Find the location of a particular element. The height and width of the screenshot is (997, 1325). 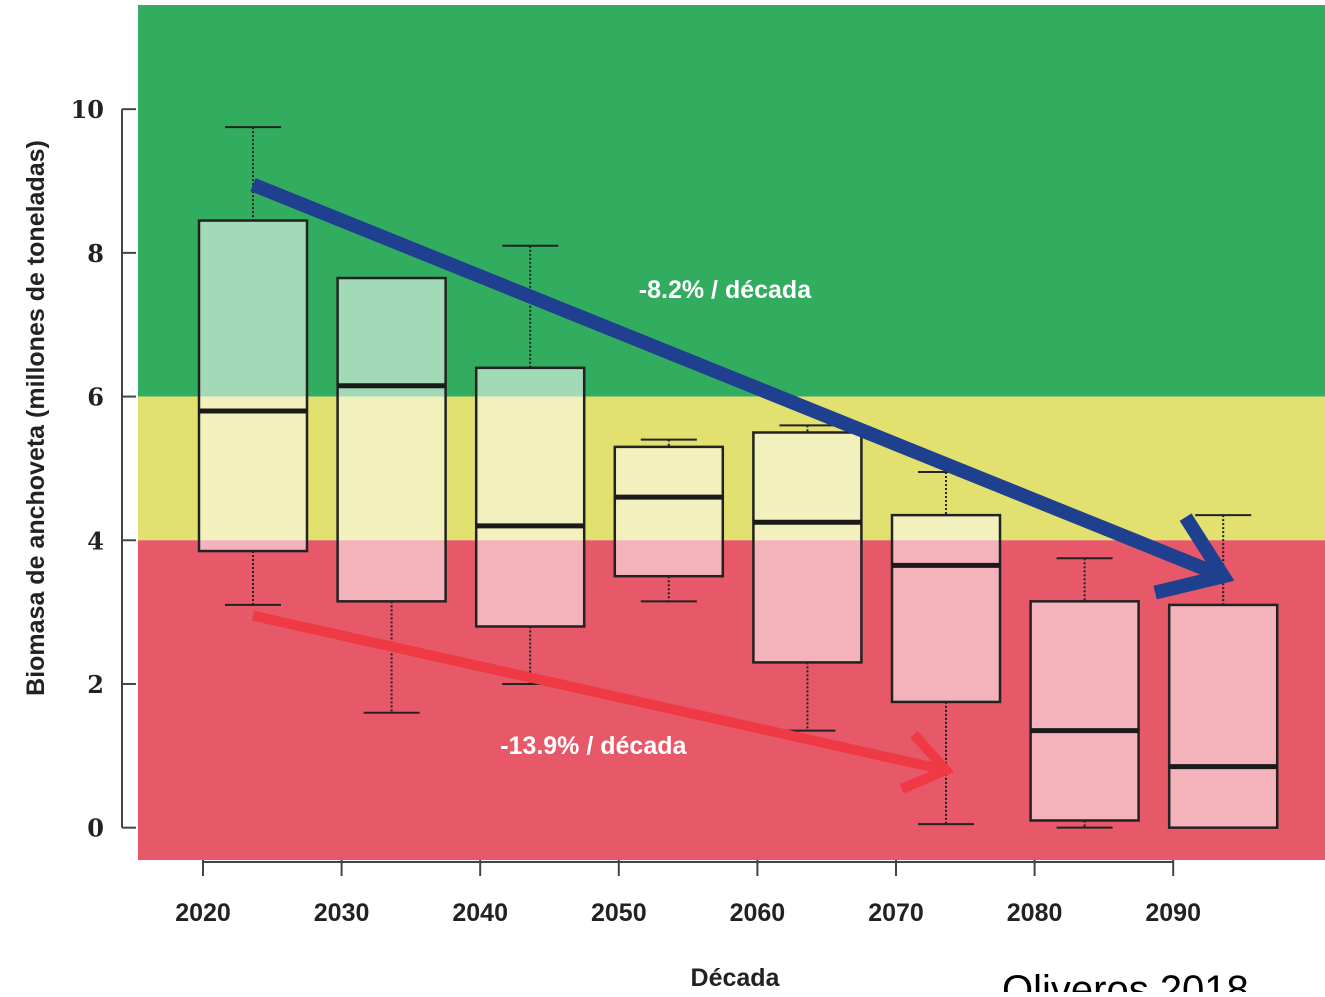

x-tick-label-2090: 2090 is located at coordinates (1173, 913).